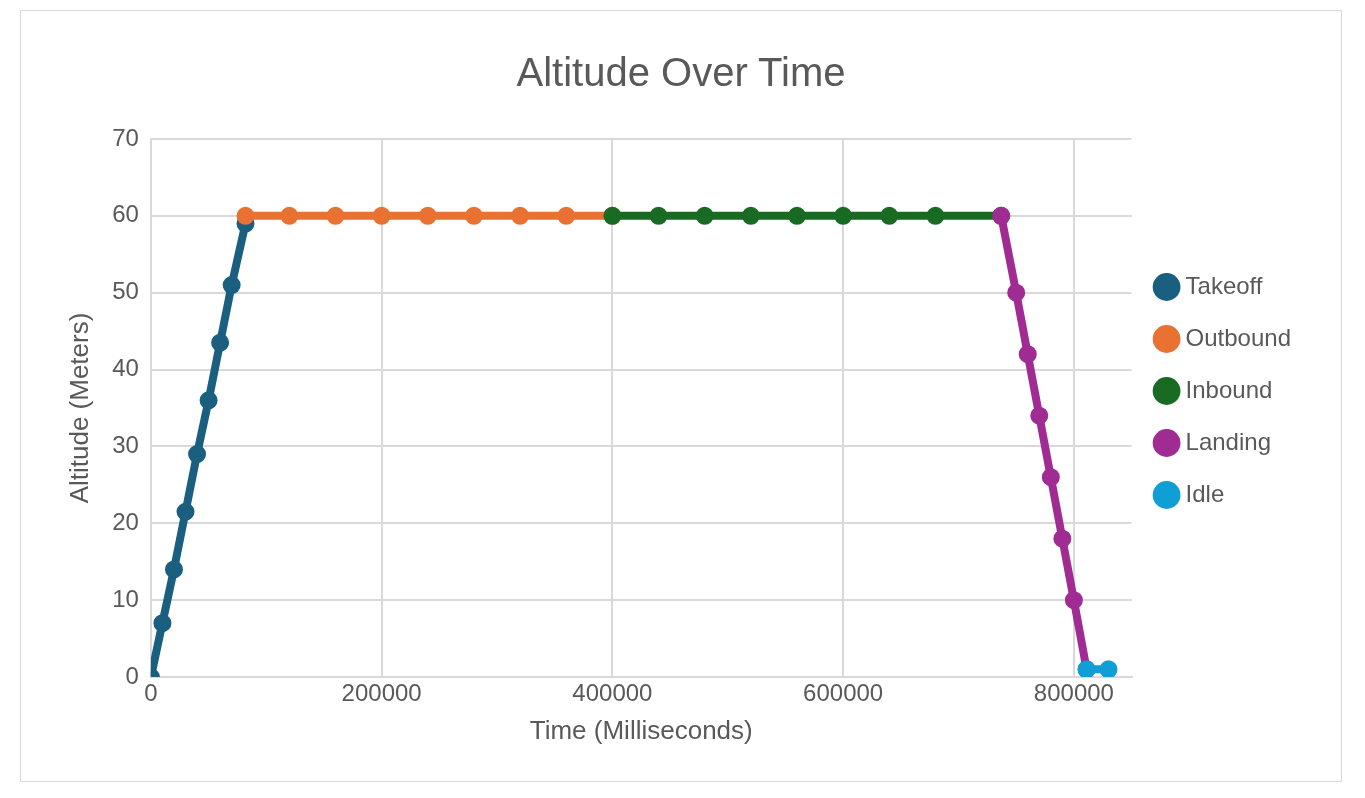 The image size is (1365, 798). Describe the element at coordinates (1229, 389) in the screenshot. I see `legend-label: Inbound` at that location.